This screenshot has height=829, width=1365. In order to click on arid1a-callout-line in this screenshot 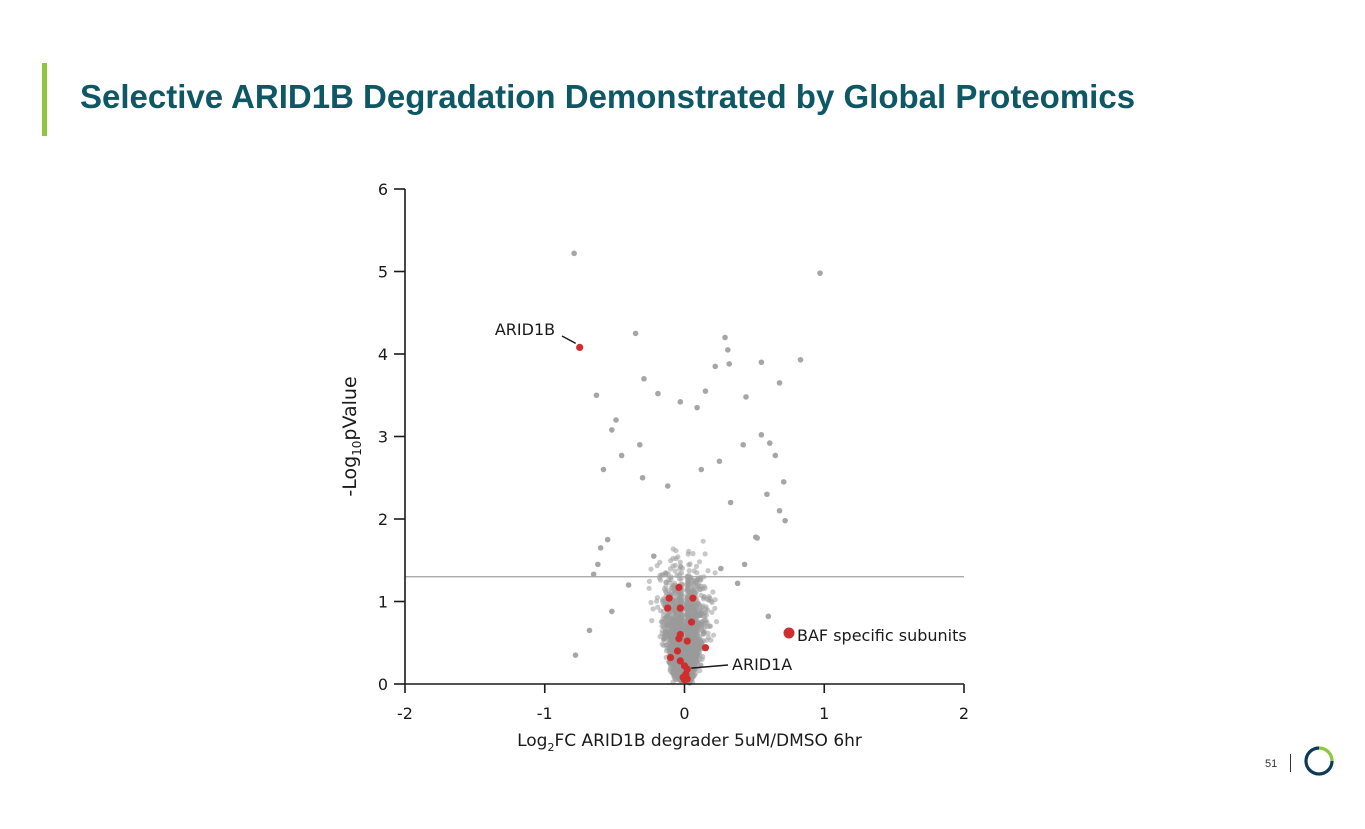, I will do `click(710, 666)`.